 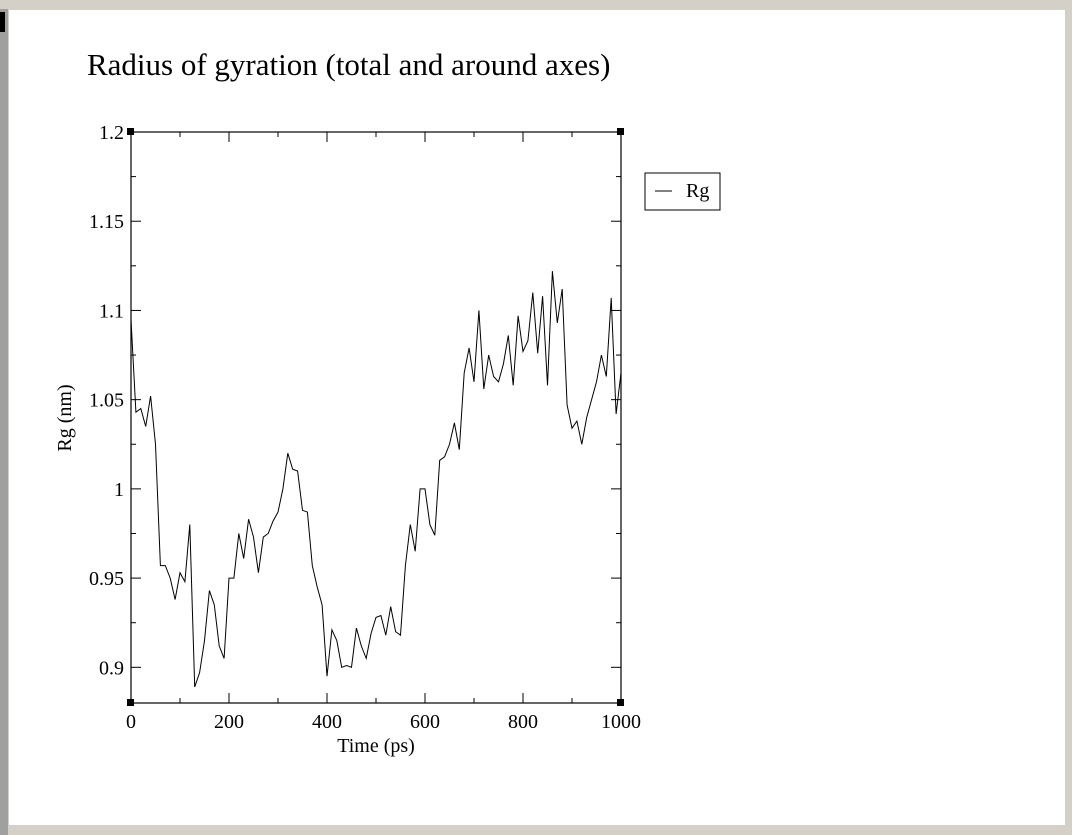 What do you see at coordinates (106, 579) in the screenshot?
I see `y-tick-label: 0.95` at bounding box center [106, 579].